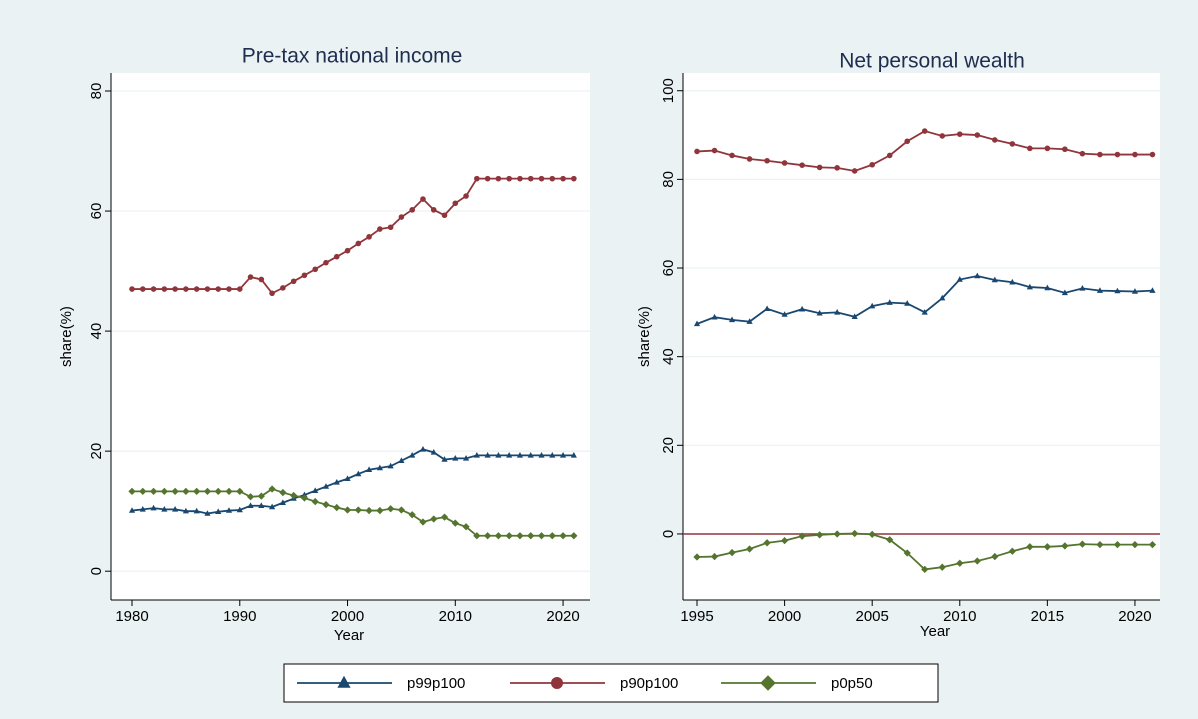 This screenshot has width=1198, height=719. I want to click on legend-label: p99p100, so click(436, 683).